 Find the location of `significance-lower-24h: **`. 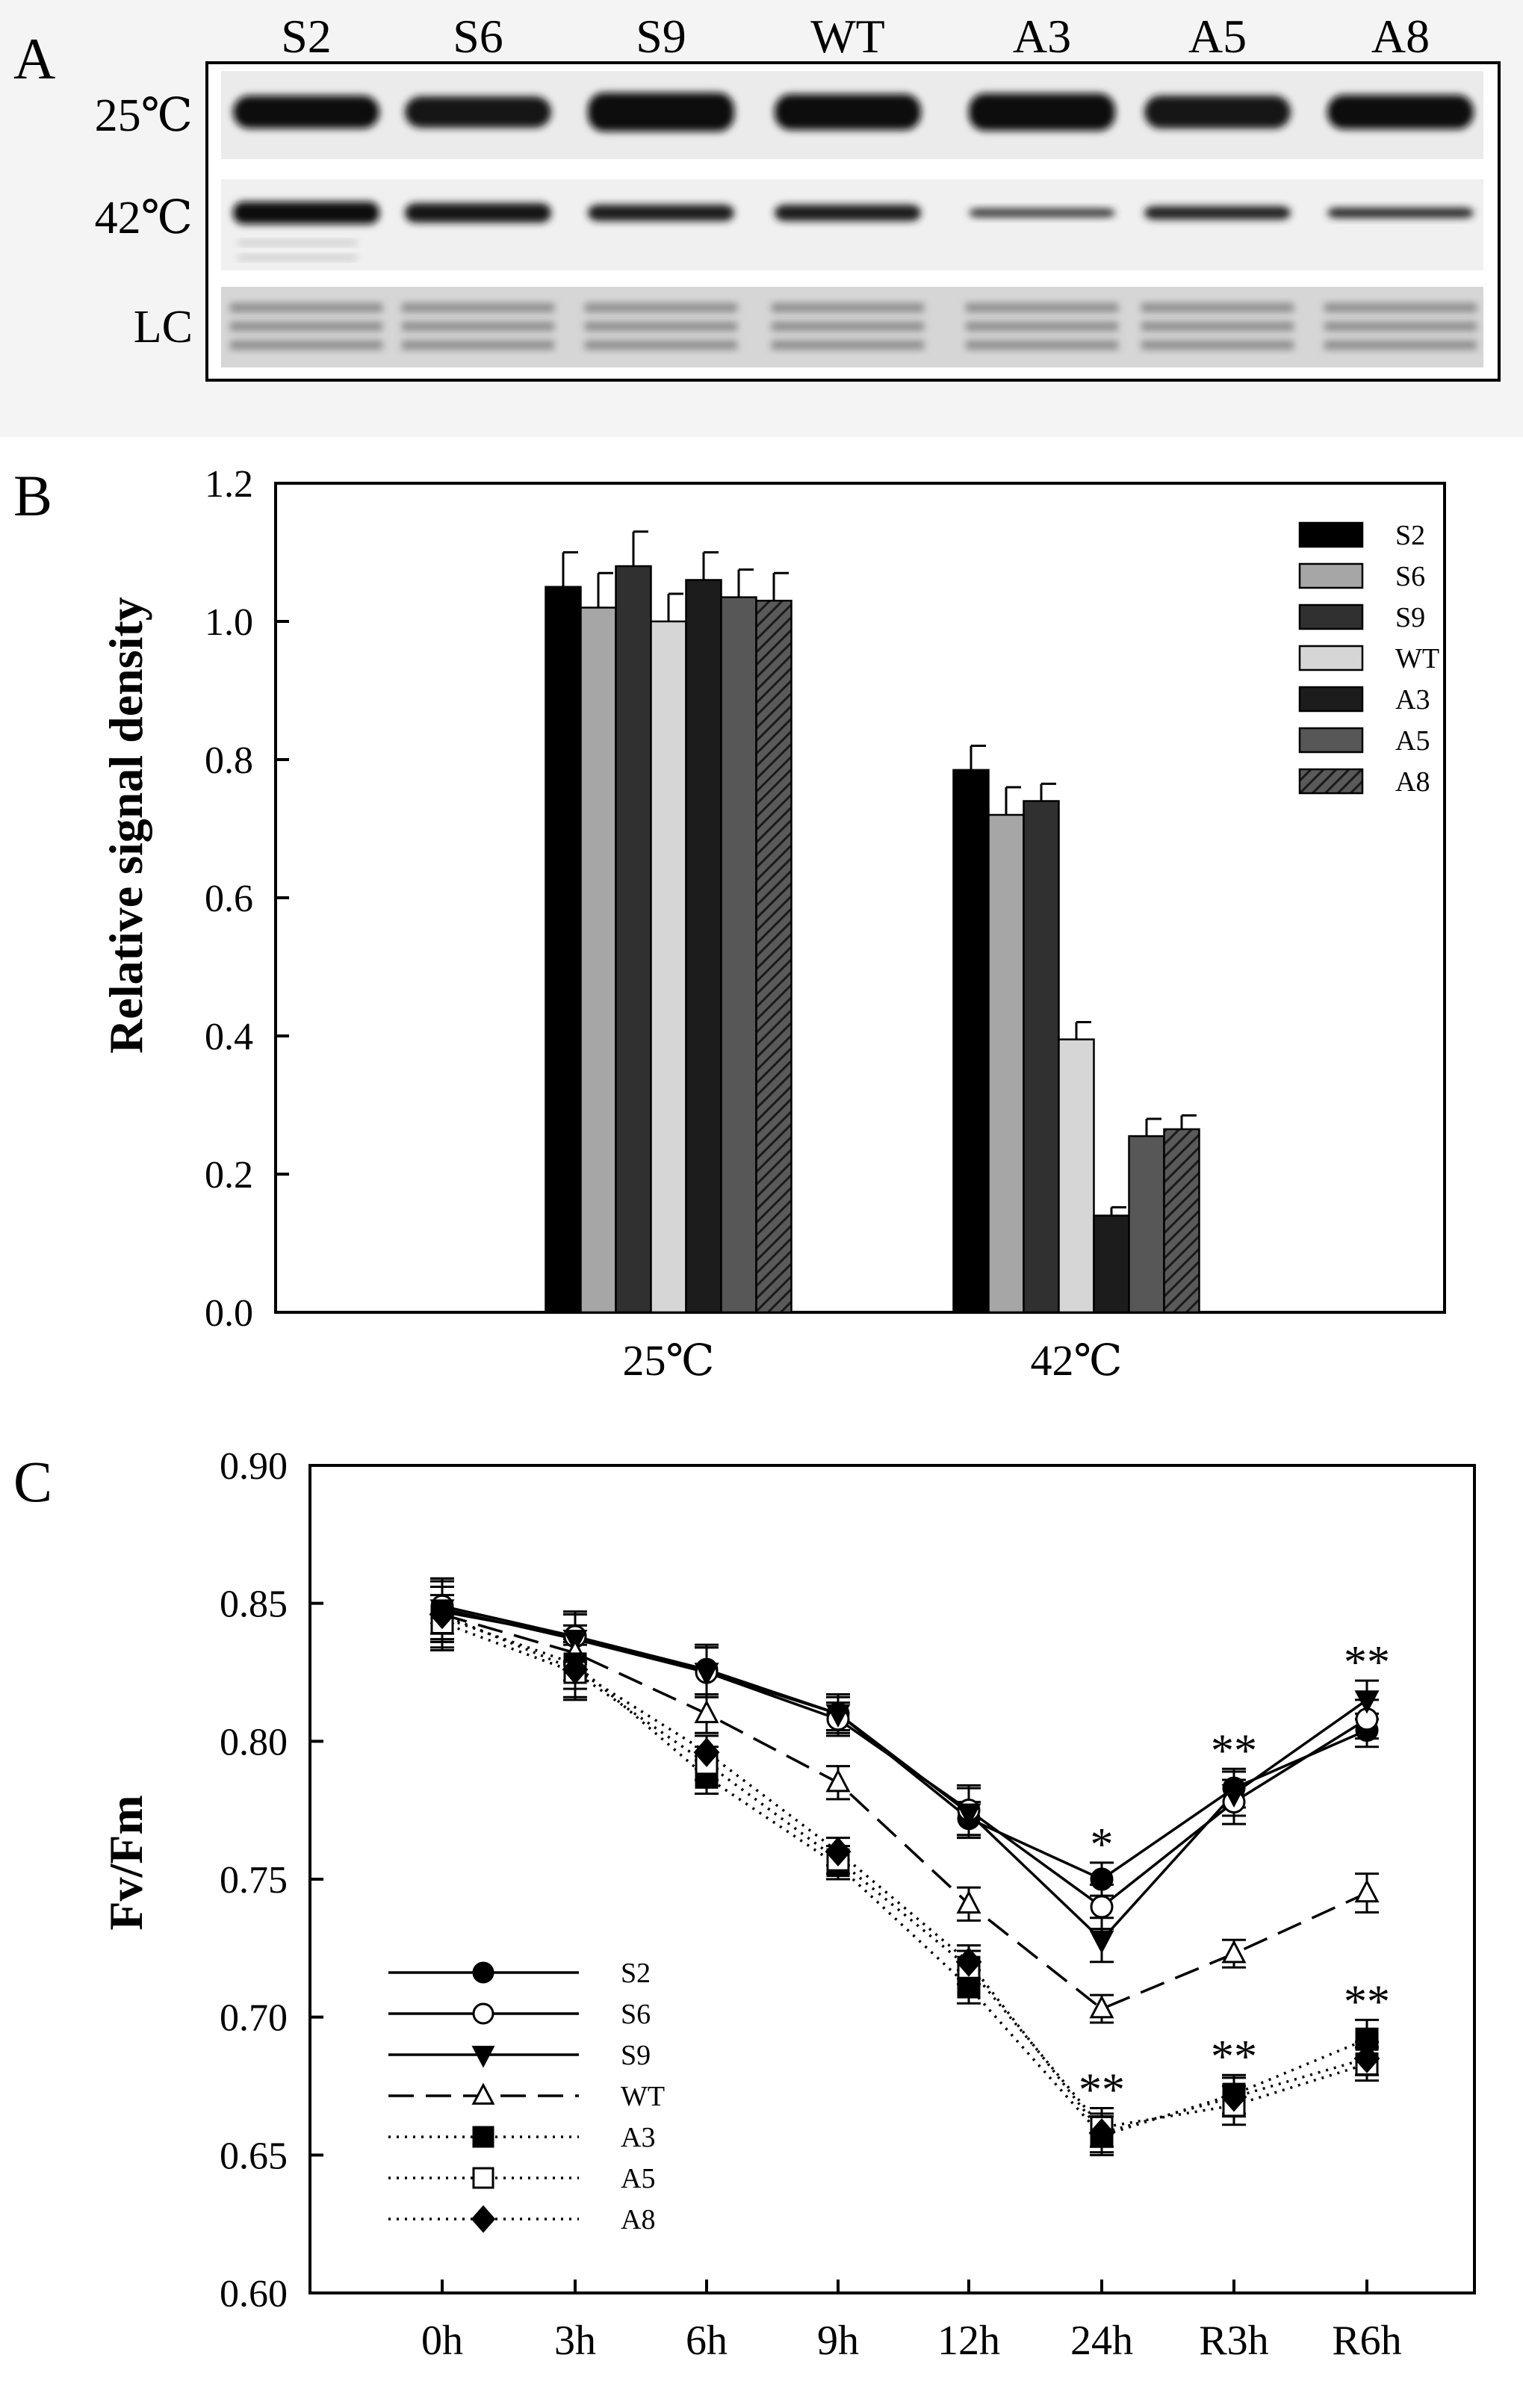

significance-lower-24h: ** is located at coordinates (1102, 2091).